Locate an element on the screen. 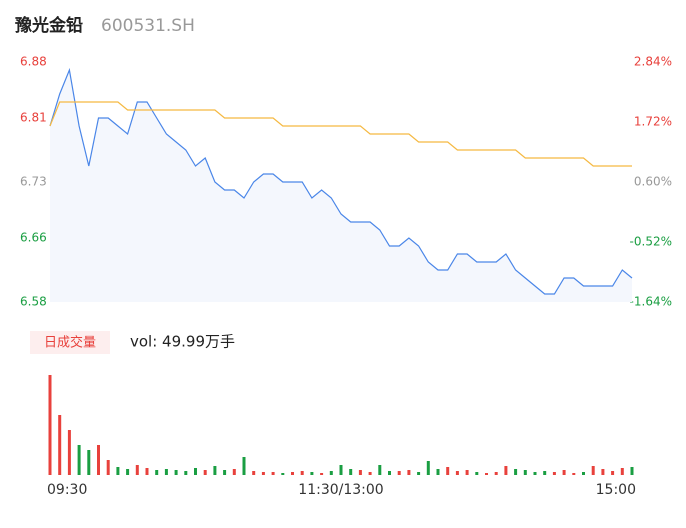 The width and height of the screenshot is (686, 528). y-tick-label: 6.81 is located at coordinates (33, 118).